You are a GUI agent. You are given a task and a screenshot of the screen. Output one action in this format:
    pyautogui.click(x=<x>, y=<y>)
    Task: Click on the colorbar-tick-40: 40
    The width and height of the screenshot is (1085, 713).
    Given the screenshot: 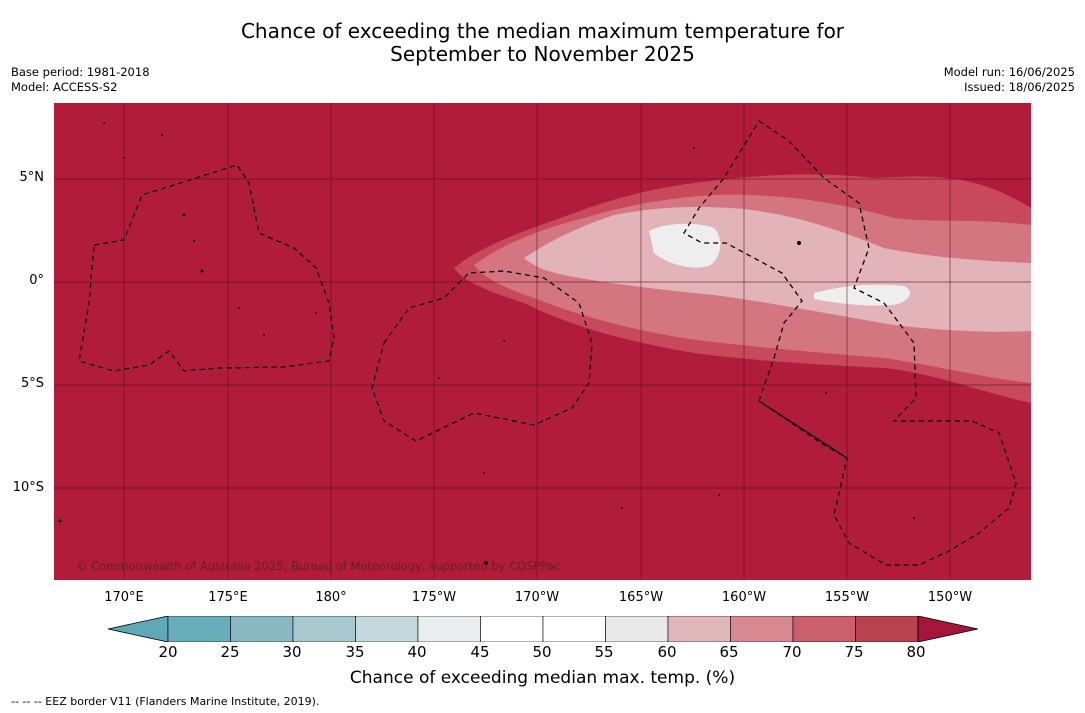 What is the action you would take?
    pyautogui.click(x=417, y=652)
    